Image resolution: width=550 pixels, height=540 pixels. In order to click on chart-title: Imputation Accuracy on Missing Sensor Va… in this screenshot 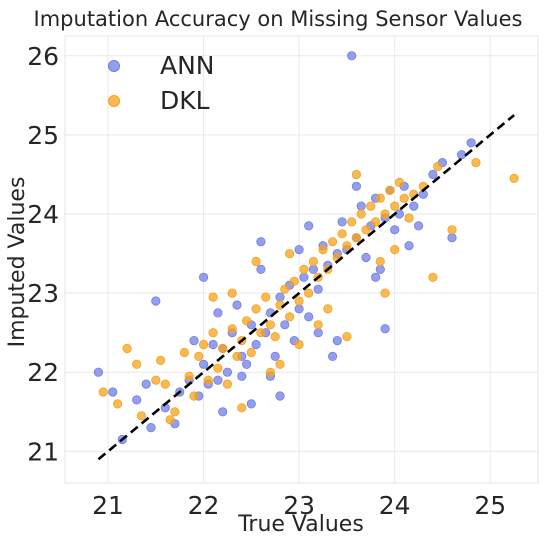, I will do `click(278, 19)`.